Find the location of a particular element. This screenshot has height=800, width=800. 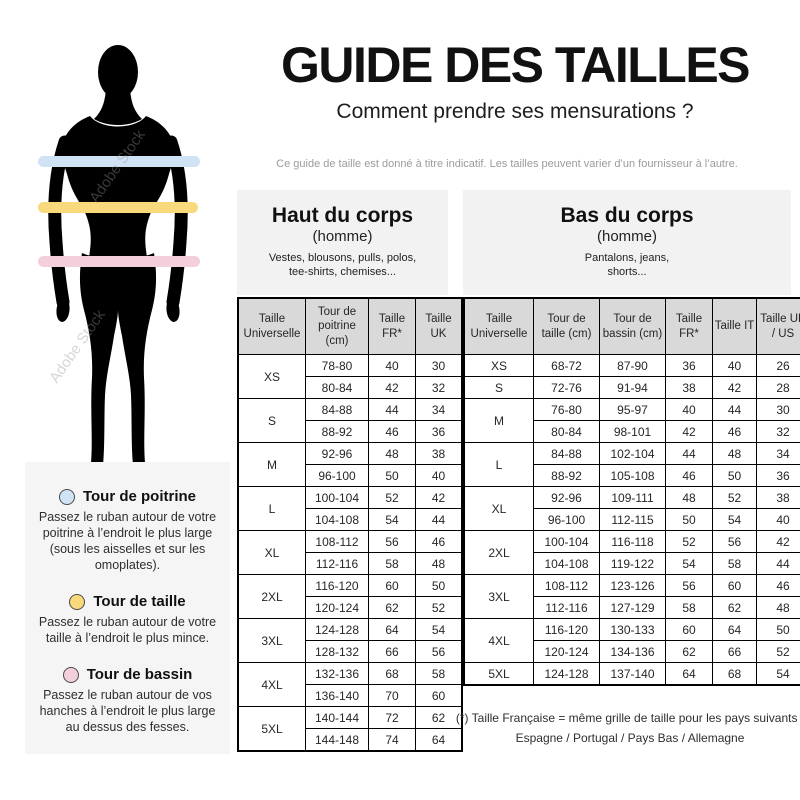

section-title: Bas du corps is located at coordinates (627, 215).